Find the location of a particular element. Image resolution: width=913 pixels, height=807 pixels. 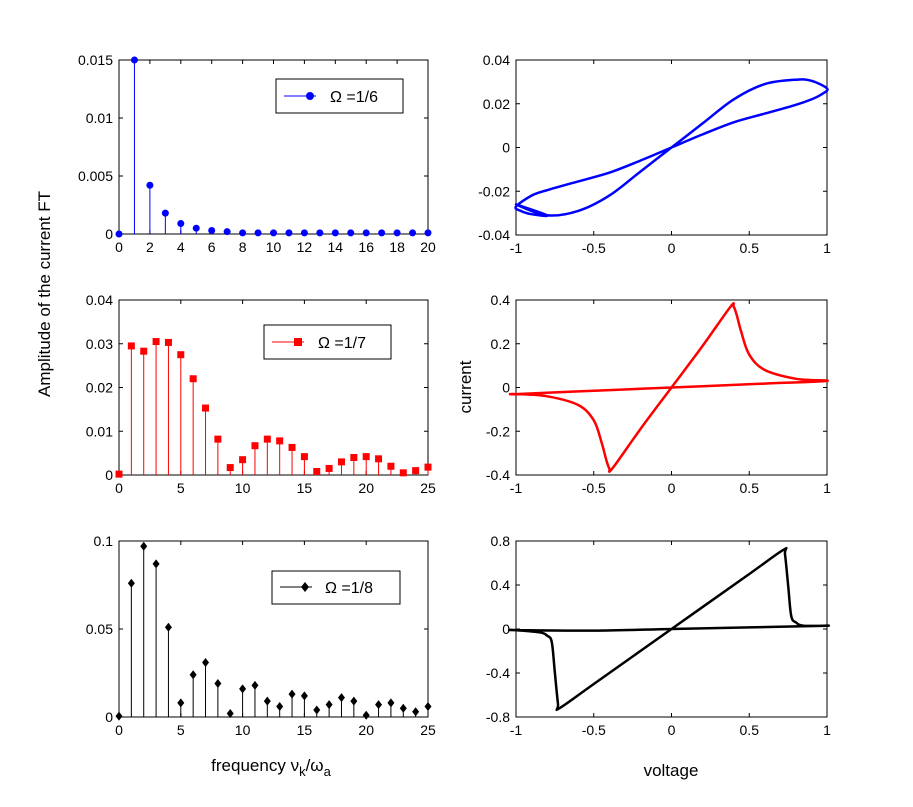

x-tick-label: 8 is located at coordinates (243, 247).